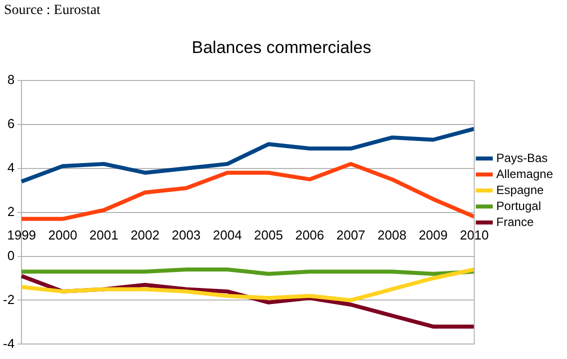 This screenshot has height=359, width=567. What do you see at coordinates (52, 11) in the screenshot?
I see `source-note: Source : Eurostat` at bounding box center [52, 11].